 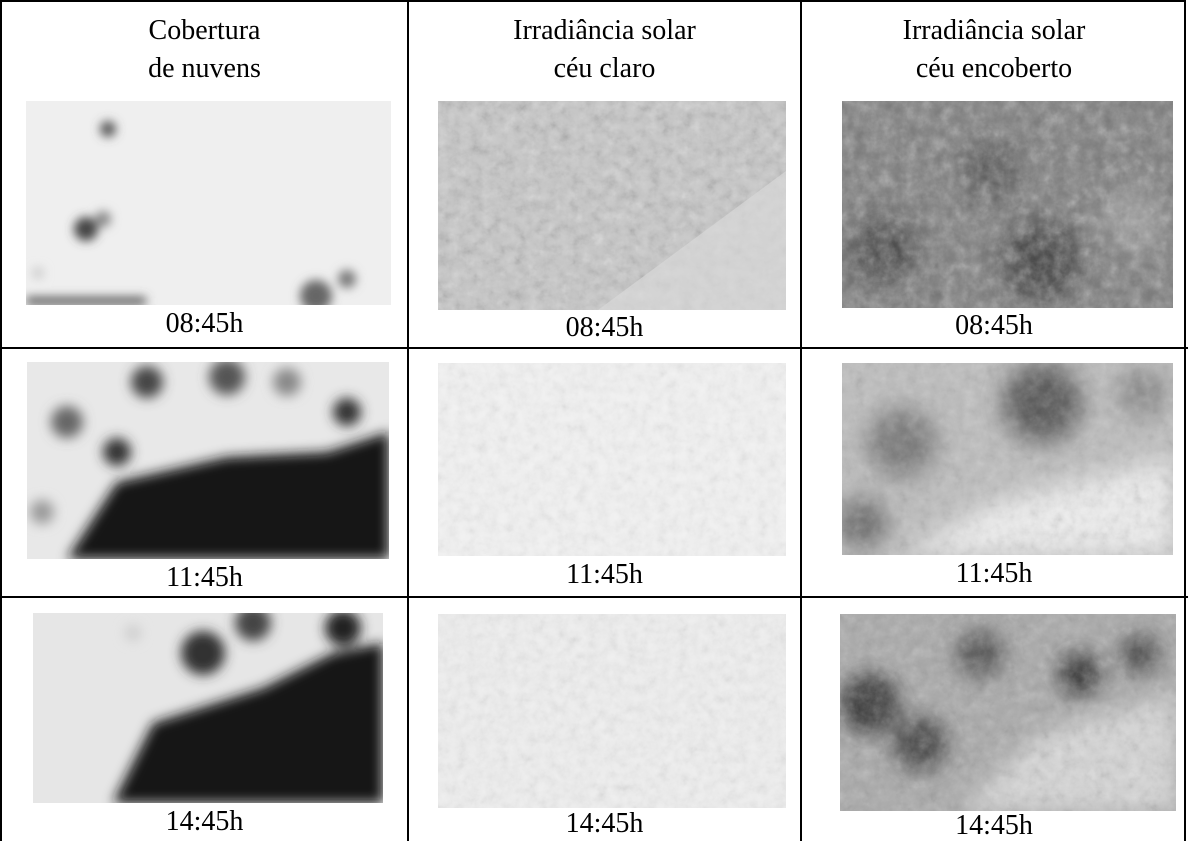 I want to click on column-header-cloud-cover: Cobertura de nuvens, so click(x=204, y=50).